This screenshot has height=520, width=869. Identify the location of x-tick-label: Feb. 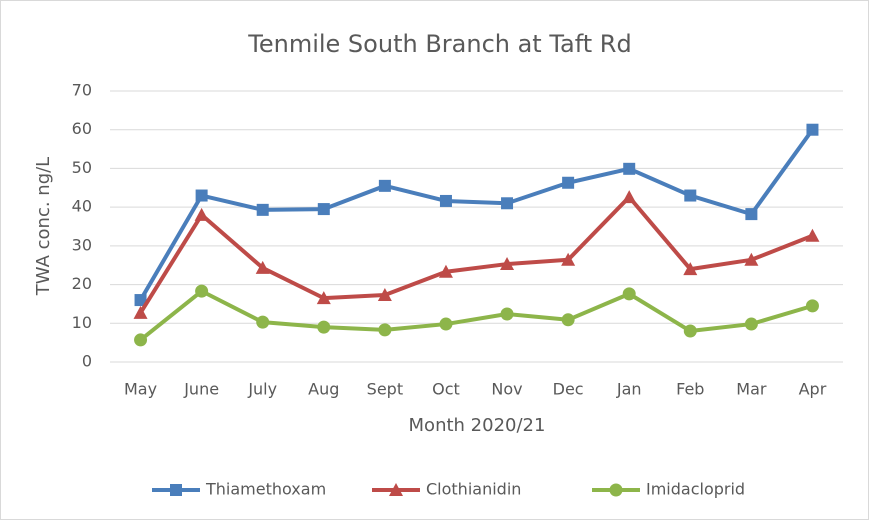
(690, 389).